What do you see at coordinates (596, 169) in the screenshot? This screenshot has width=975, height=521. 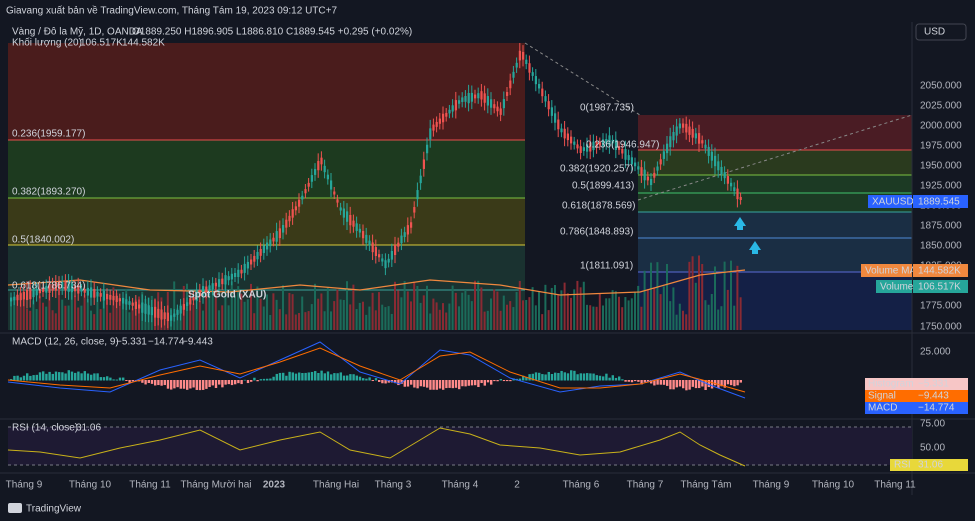 I see `fib-label: 0.382(1920.257)` at bounding box center [596, 169].